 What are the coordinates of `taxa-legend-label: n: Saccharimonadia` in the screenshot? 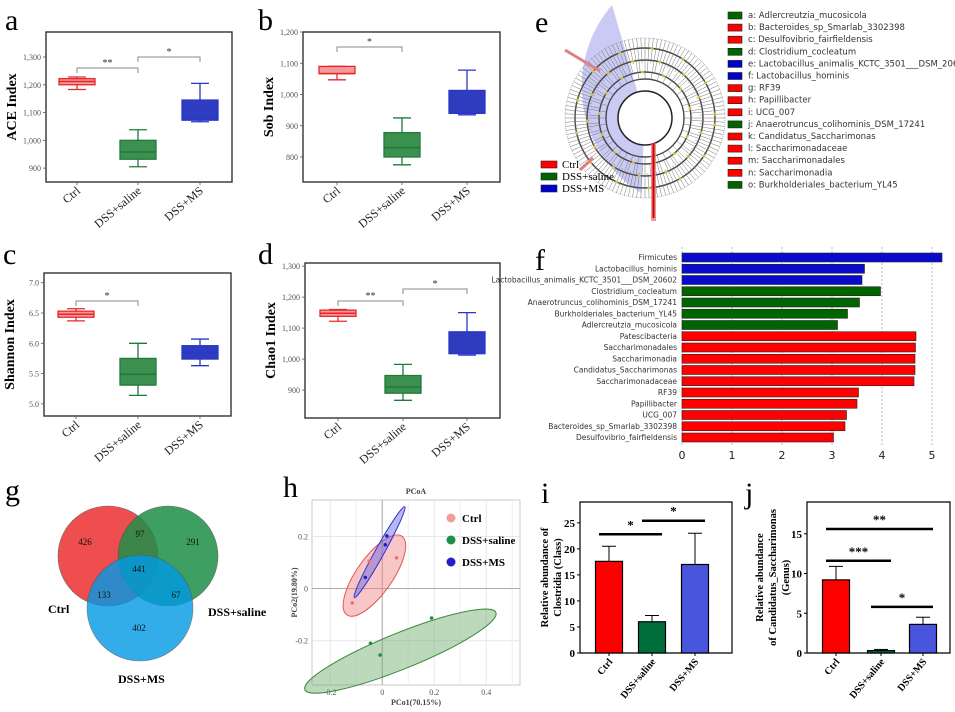 It's located at (790, 173).